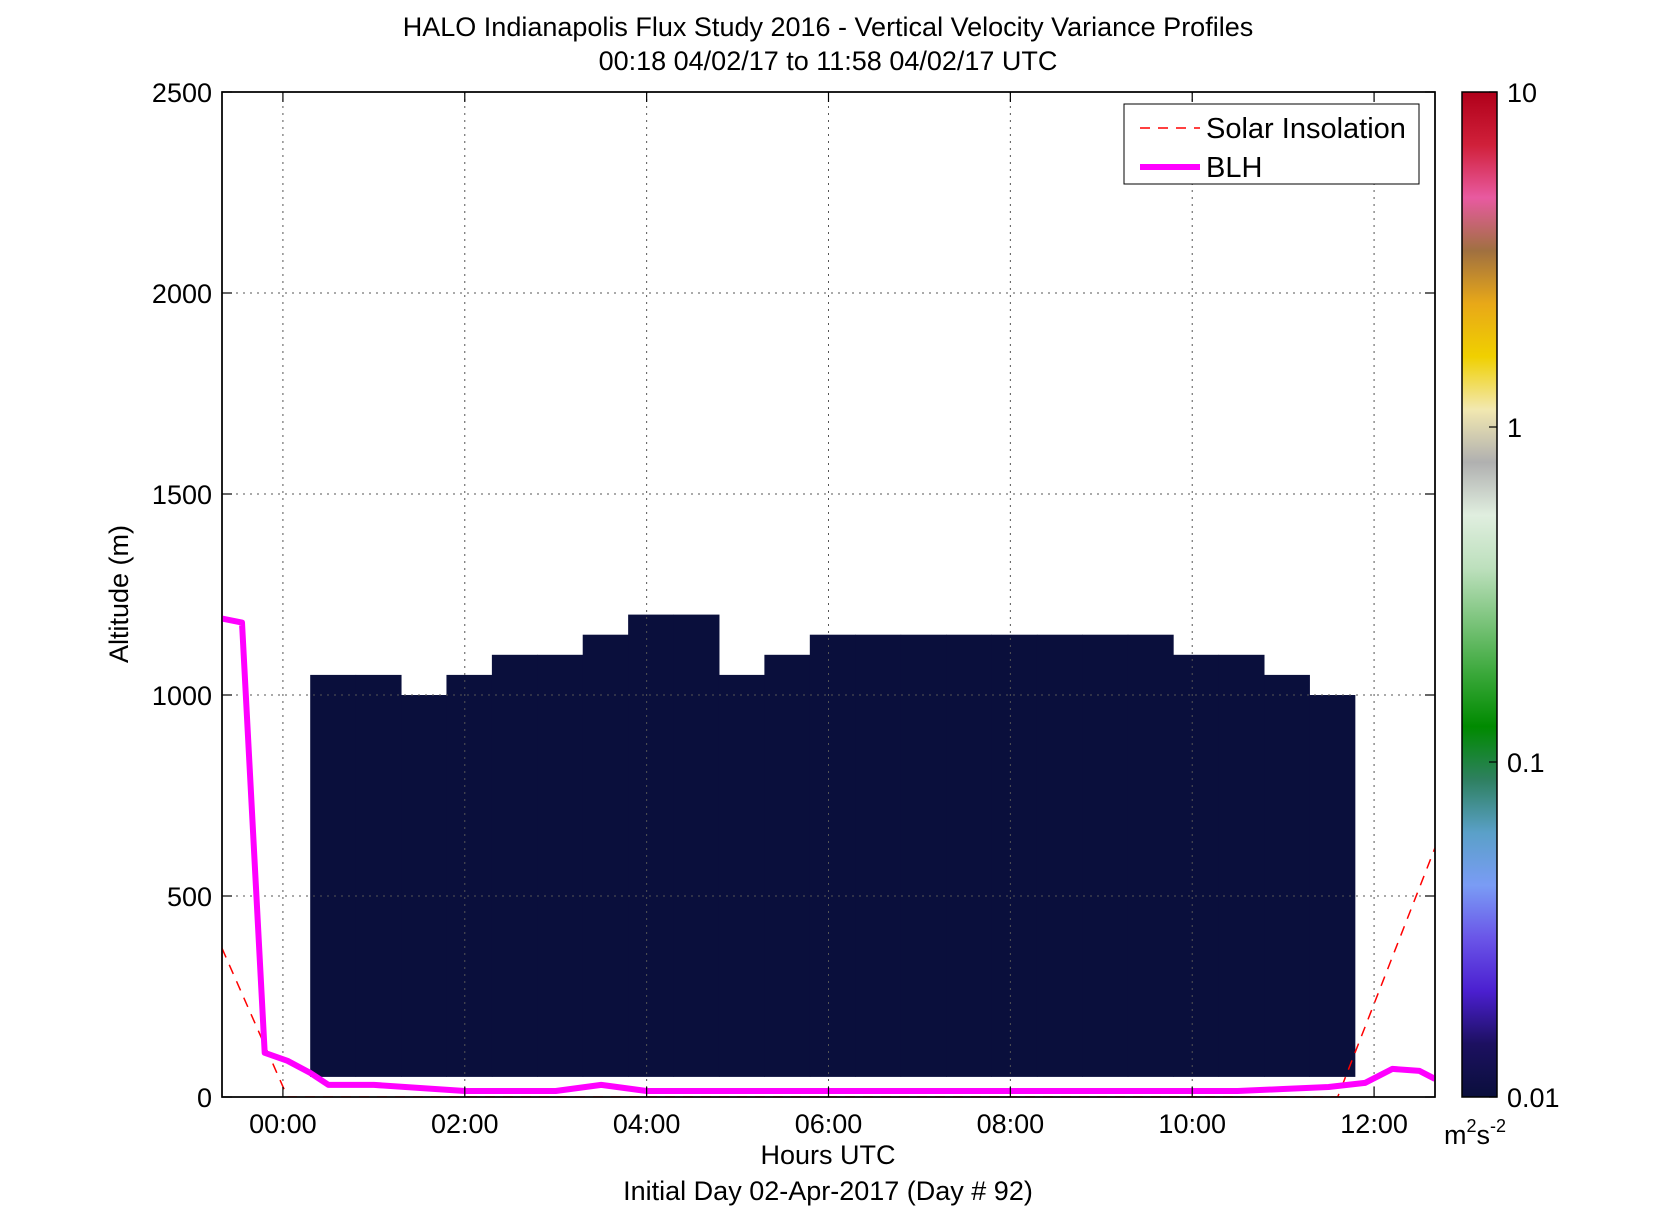 The image size is (1679, 1216). I want to click on y-tick-label: 1500, so click(182, 495).